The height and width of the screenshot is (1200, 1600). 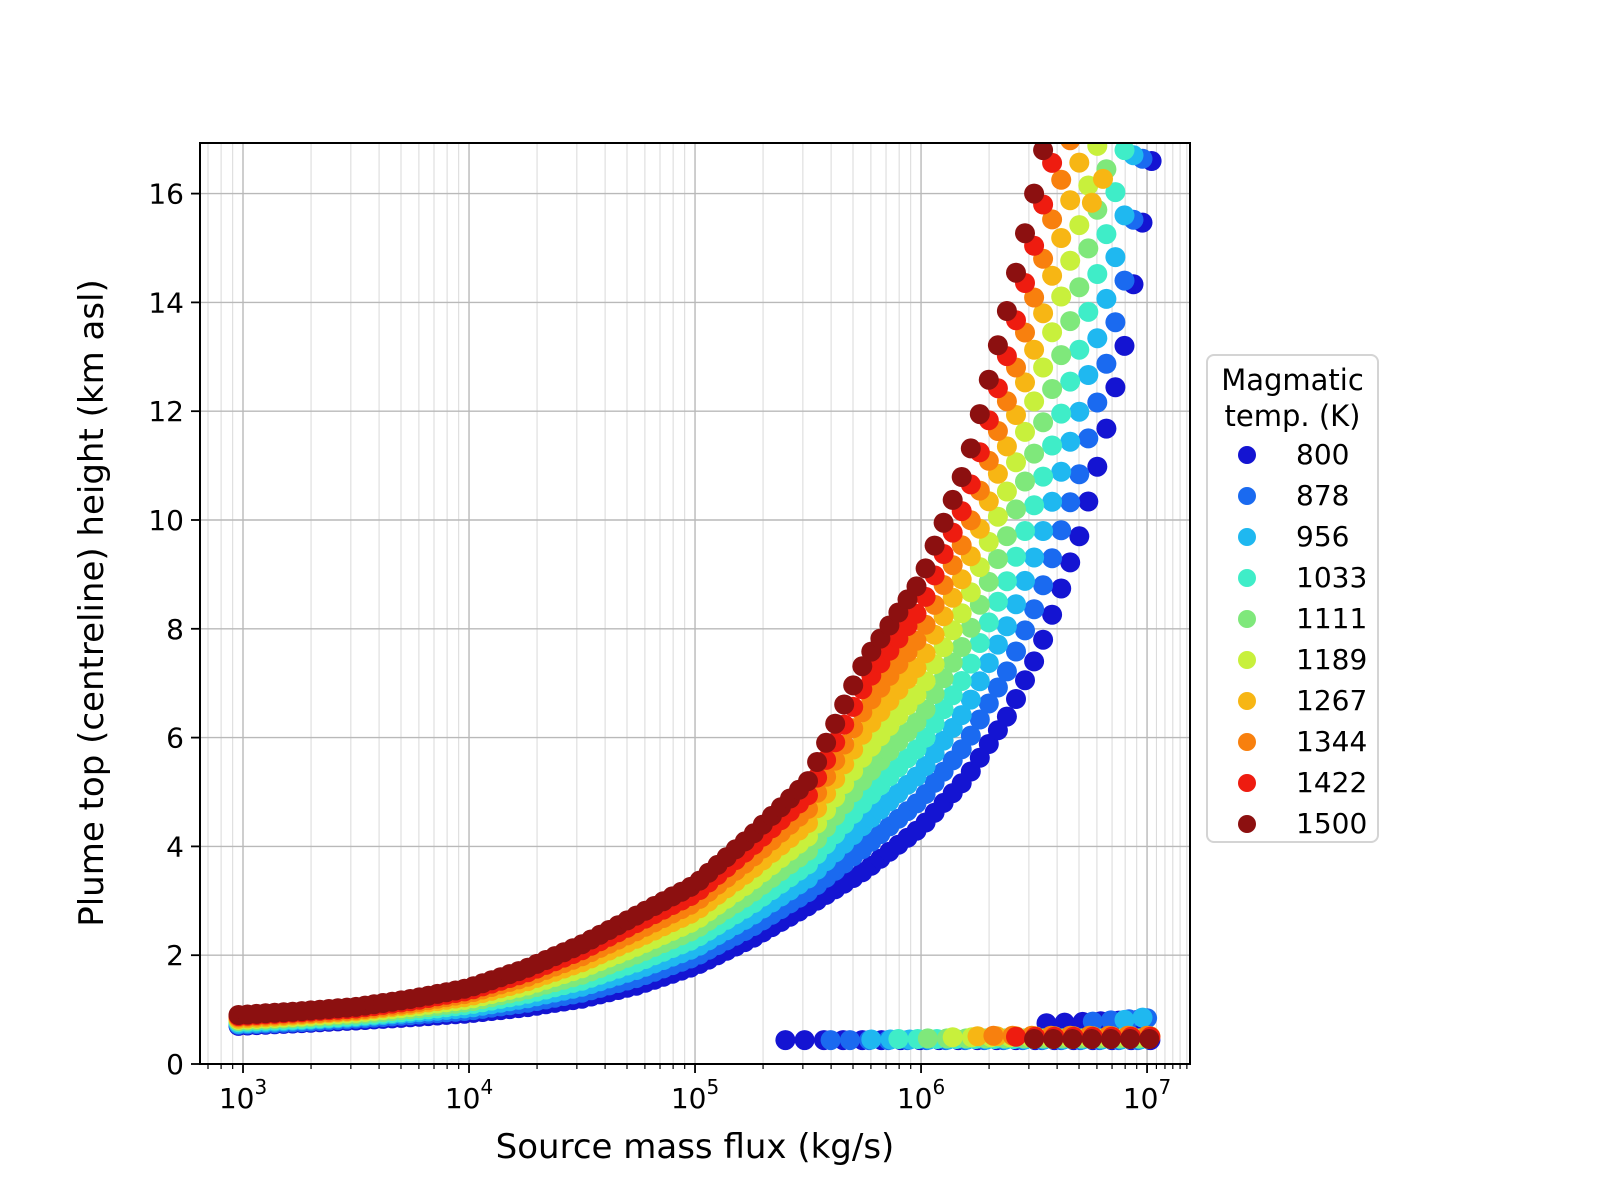 I want to click on x-tick-label: 10⁷, so click(x=1147, y=1095).